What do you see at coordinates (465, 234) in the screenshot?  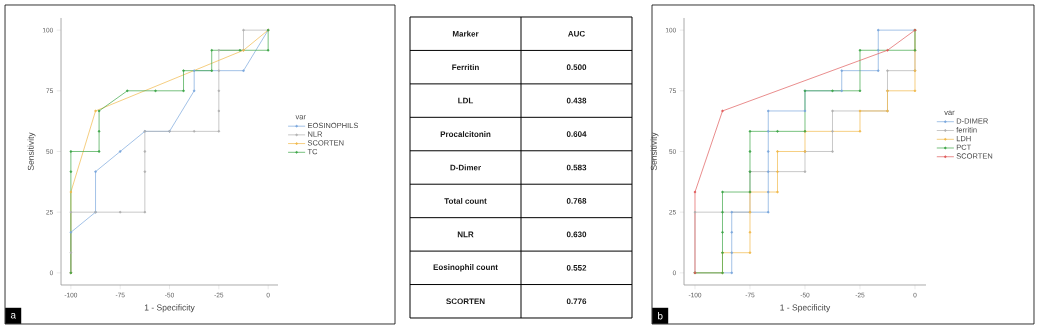 I see `text: NLR` at bounding box center [465, 234].